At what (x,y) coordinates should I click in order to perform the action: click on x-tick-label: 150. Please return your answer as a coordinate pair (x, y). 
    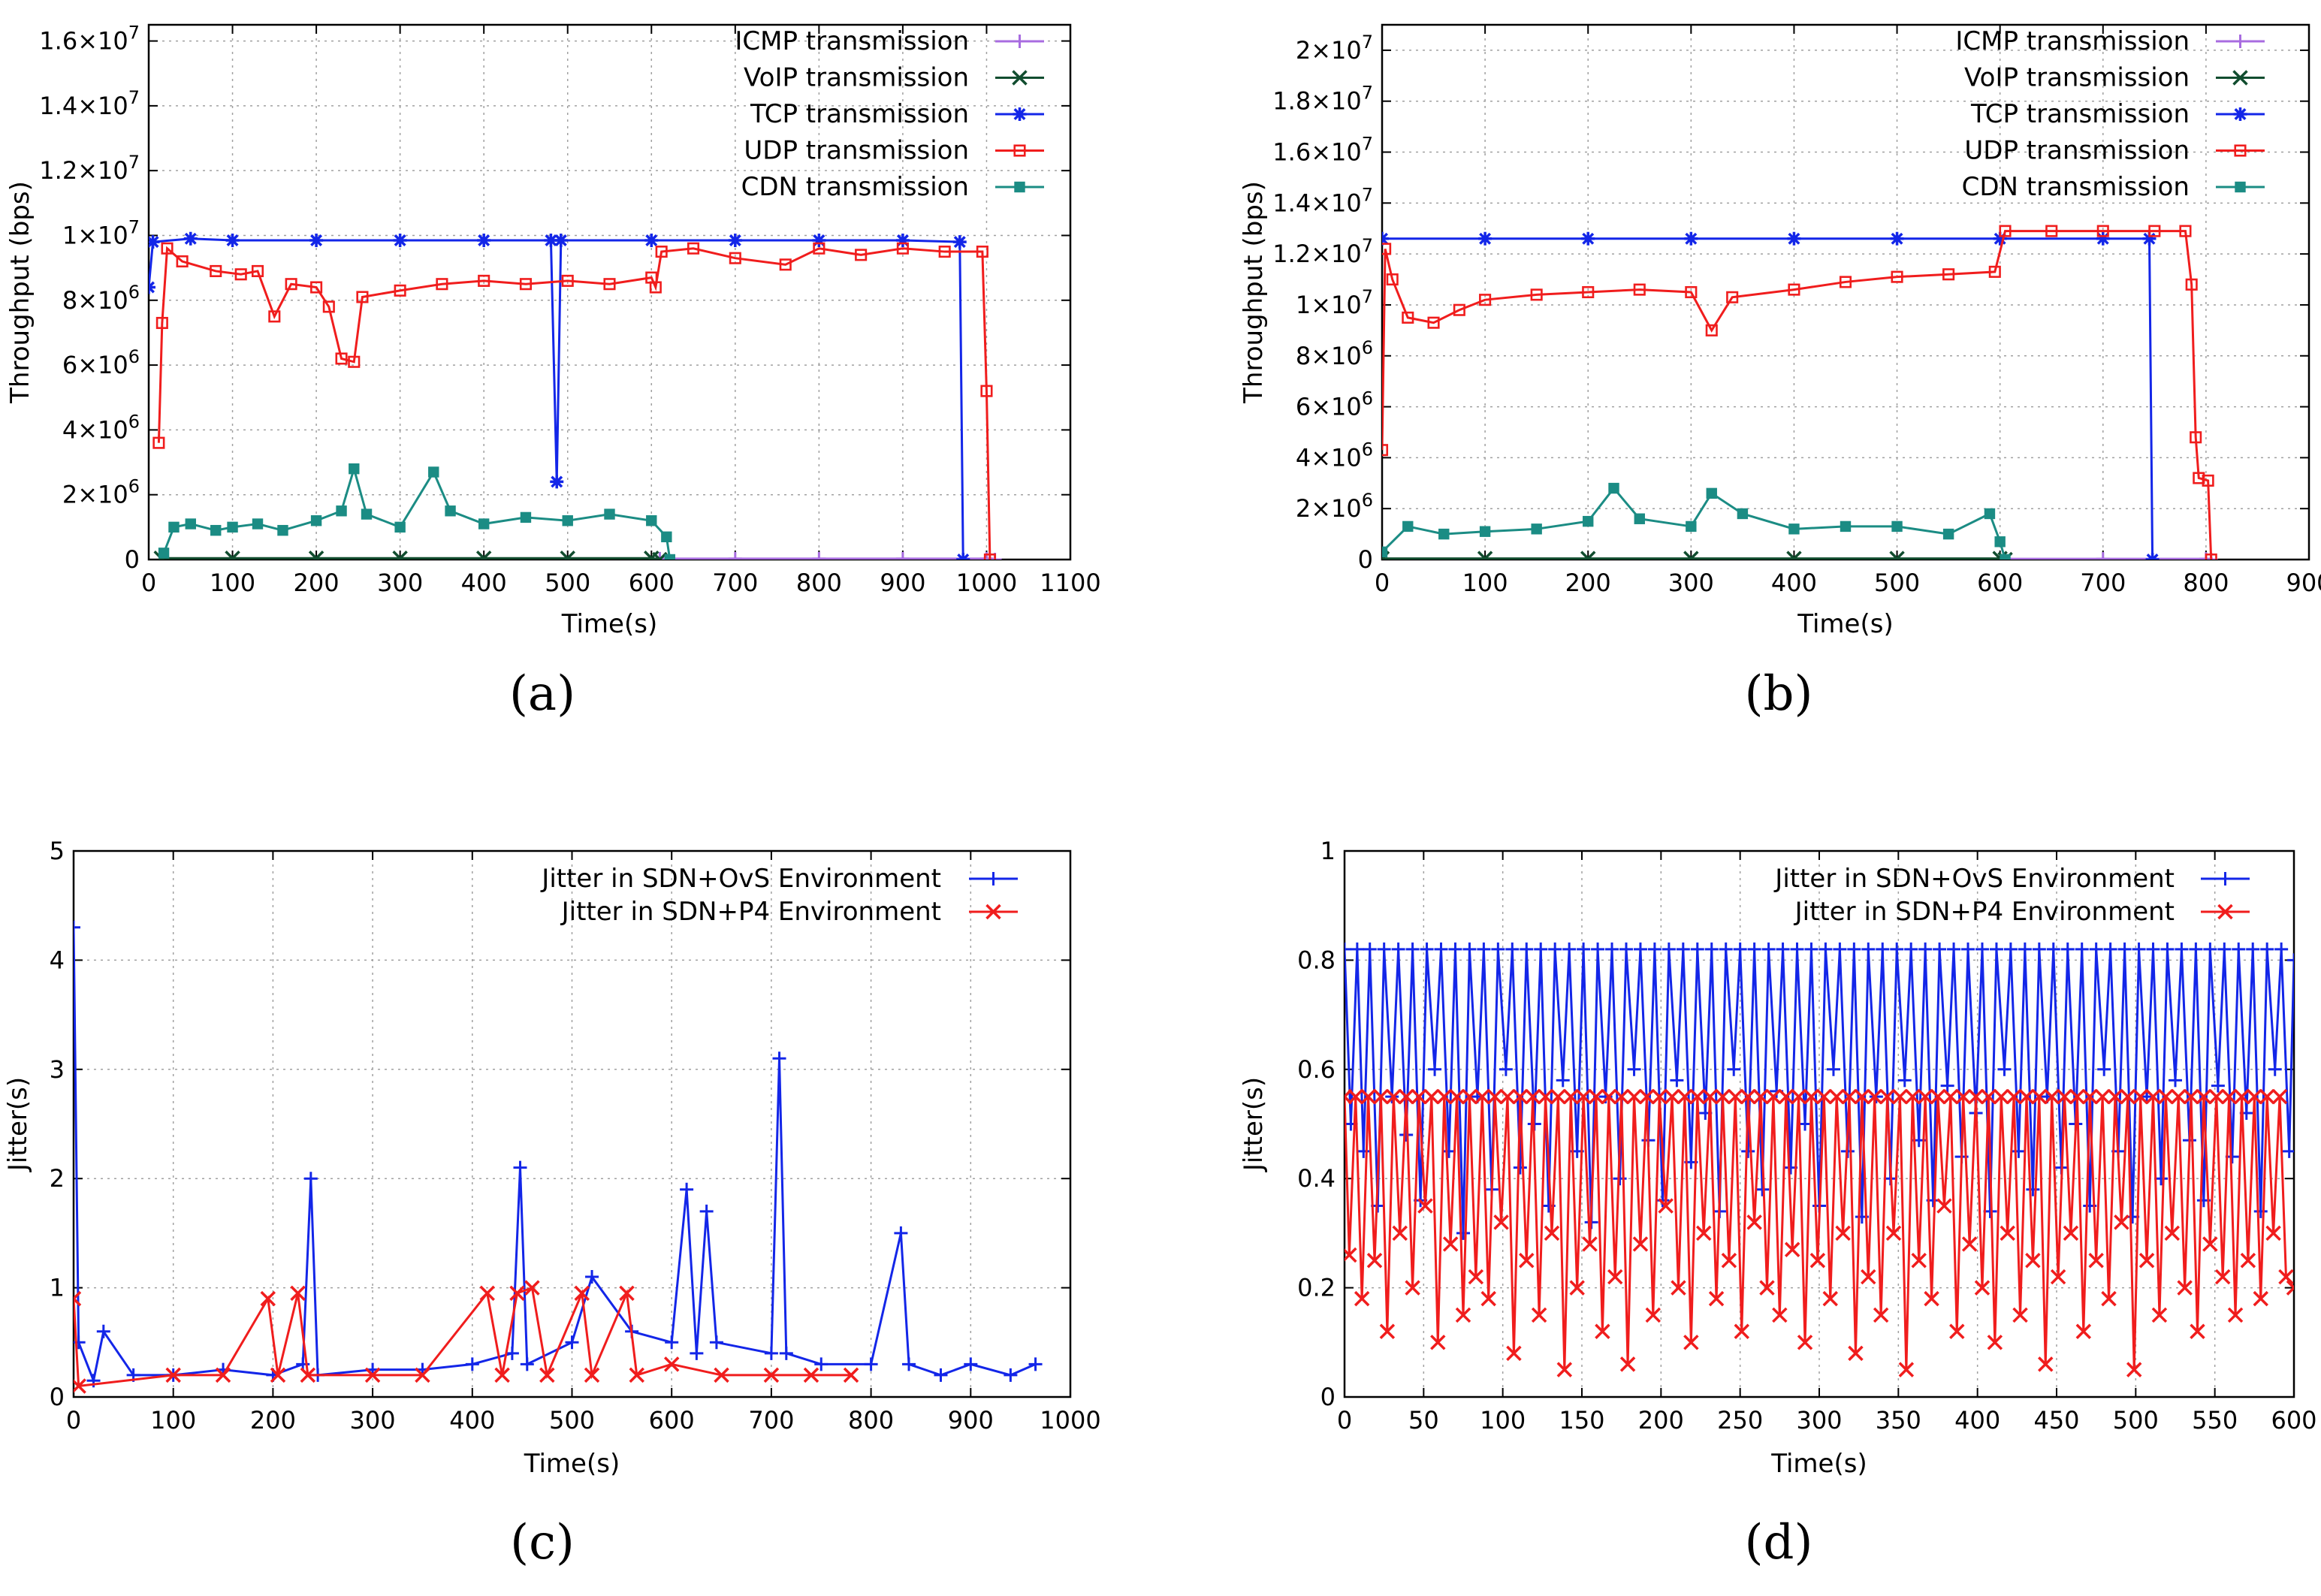
    Looking at the image, I should click on (1582, 1420).